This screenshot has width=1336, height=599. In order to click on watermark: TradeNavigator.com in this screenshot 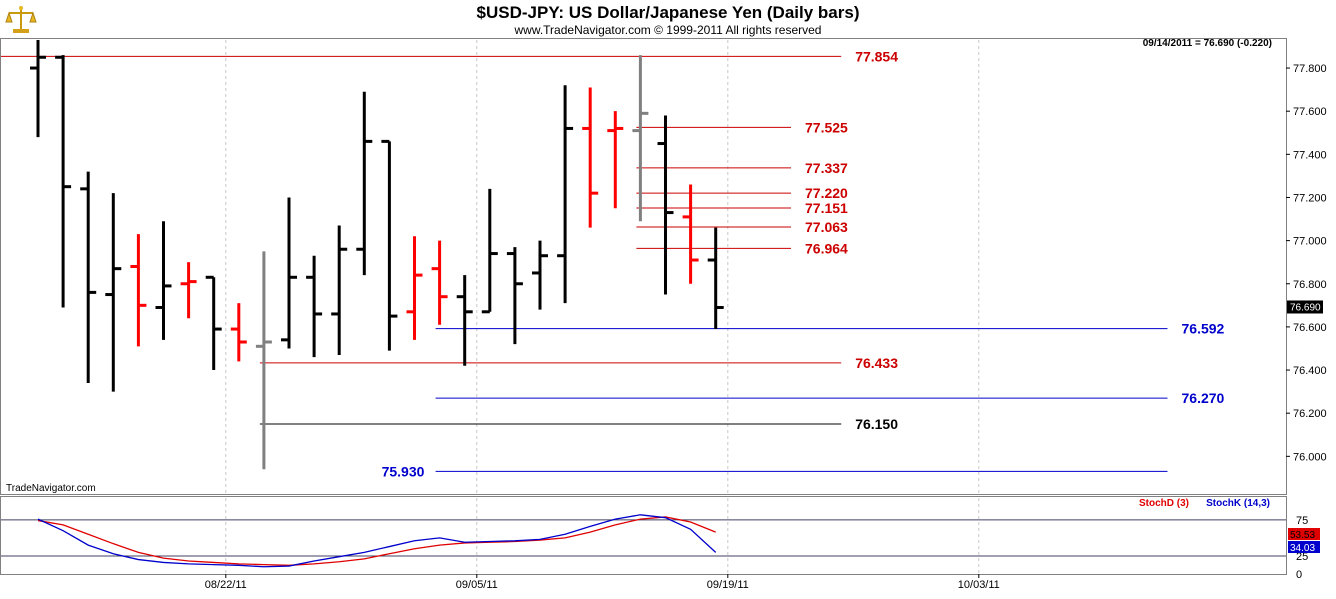, I will do `click(51, 488)`.